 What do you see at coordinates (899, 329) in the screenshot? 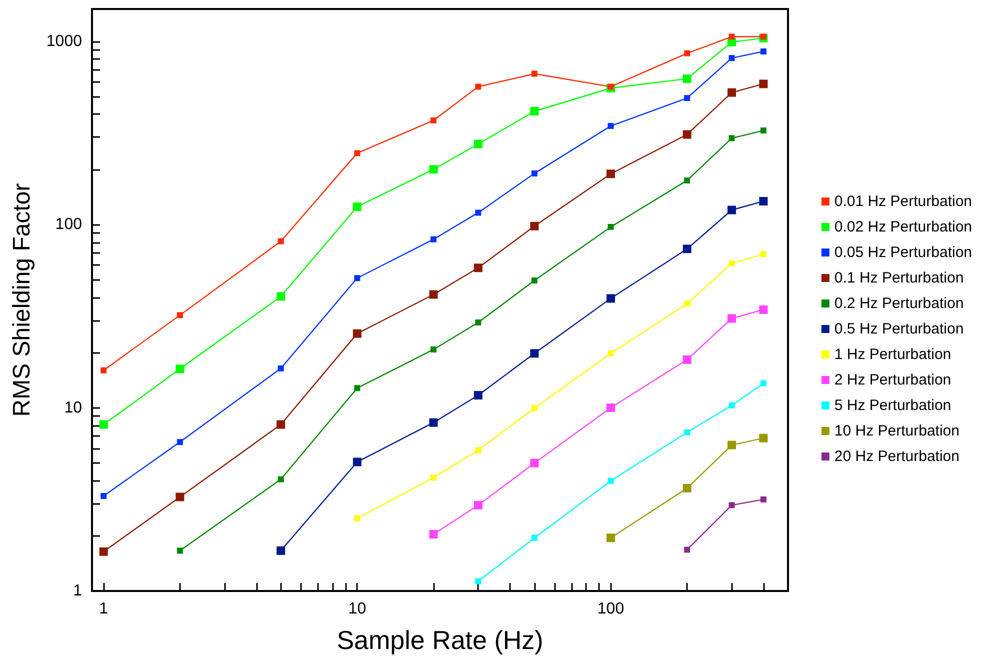
I see `legend-label: 0.5 Hz Perturbation` at bounding box center [899, 329].